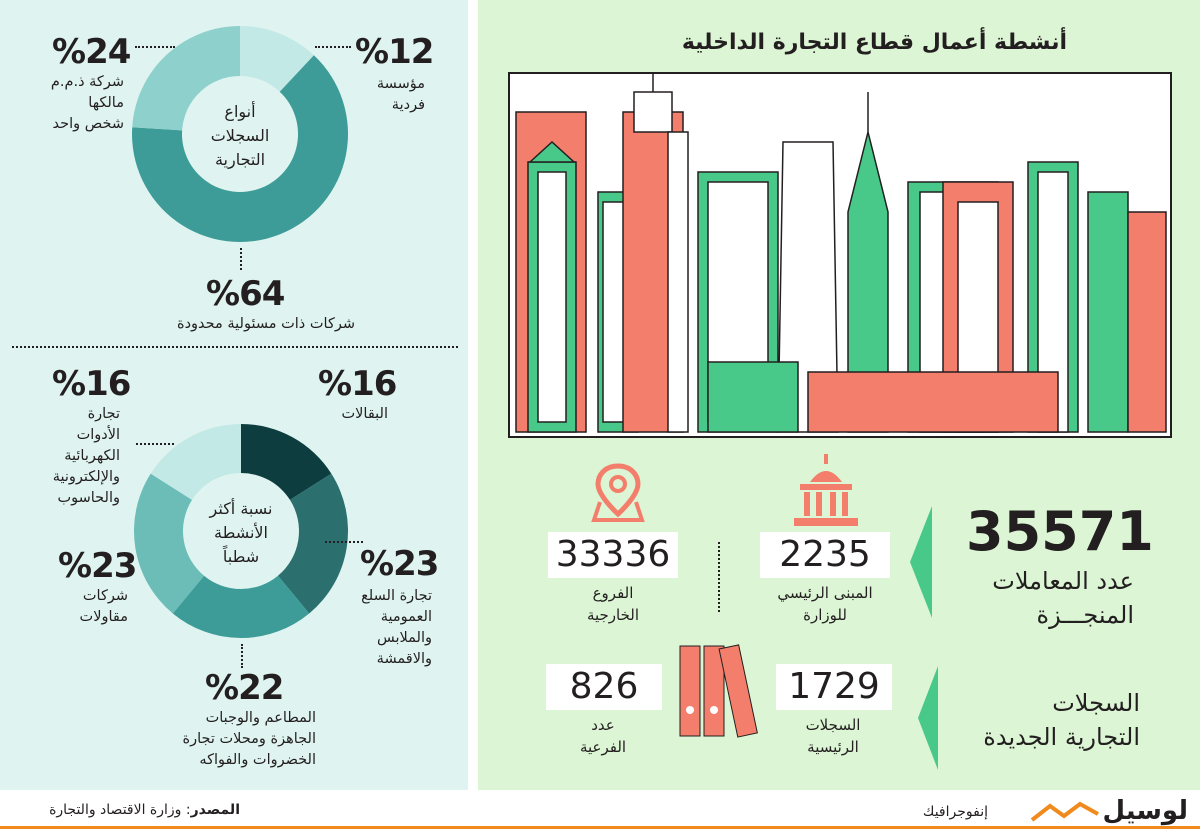  I want to click on donut-chart-record-types, so click(240, 134).